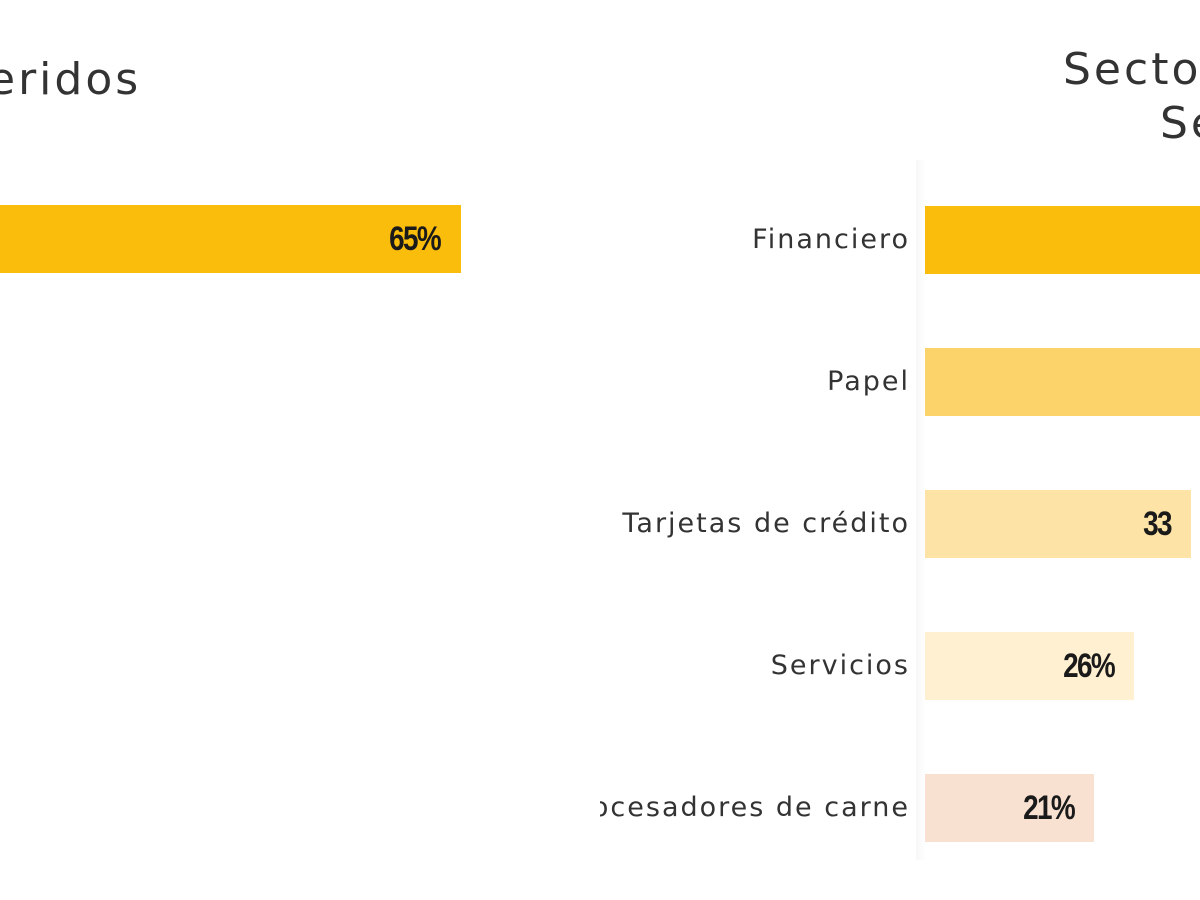 This screenshot has width=1200, height=900. I want to click on right-chart-title-line-2: Se, so click(1180, 123).